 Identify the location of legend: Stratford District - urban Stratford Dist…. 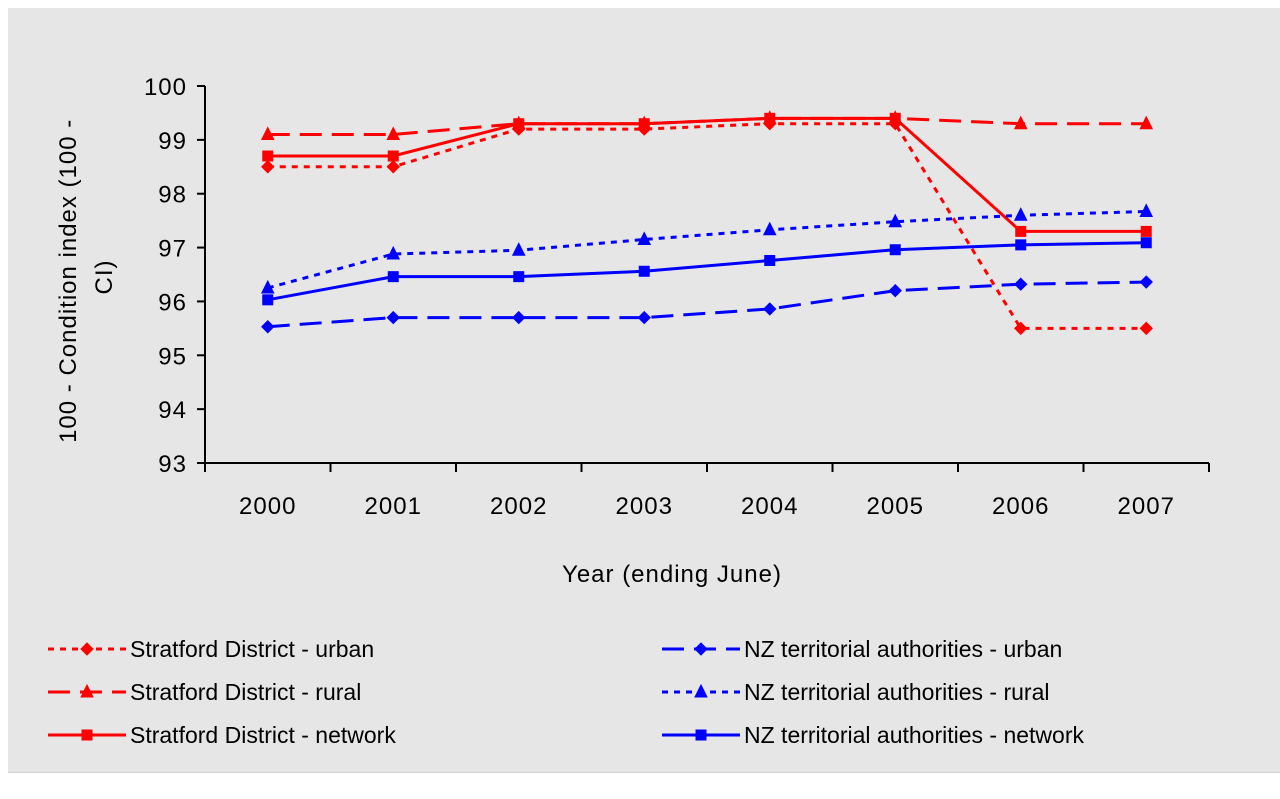
(566, 692).